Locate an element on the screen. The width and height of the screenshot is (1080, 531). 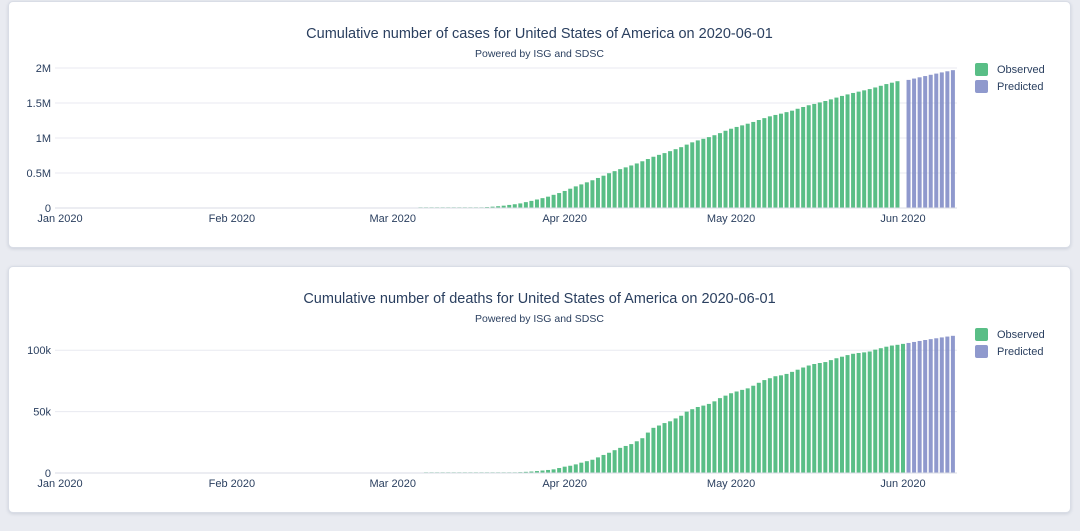
observed-swatch-icon is located at coordinates (981, 69).